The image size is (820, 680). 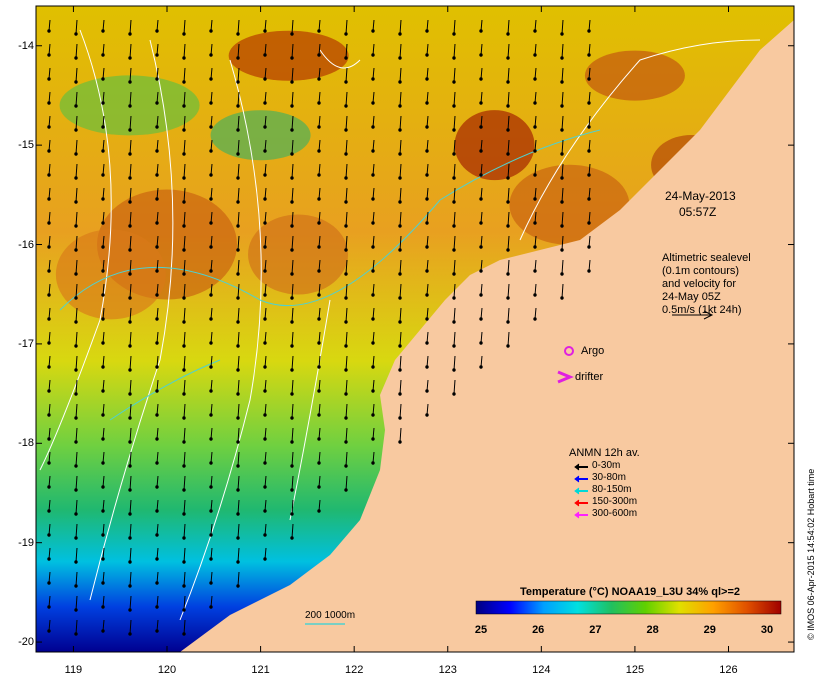 What do you see at coordinates (595, 630) in the screenshot?
I see `colorbar-tick-label: 27` at bounding box center [595, 630].